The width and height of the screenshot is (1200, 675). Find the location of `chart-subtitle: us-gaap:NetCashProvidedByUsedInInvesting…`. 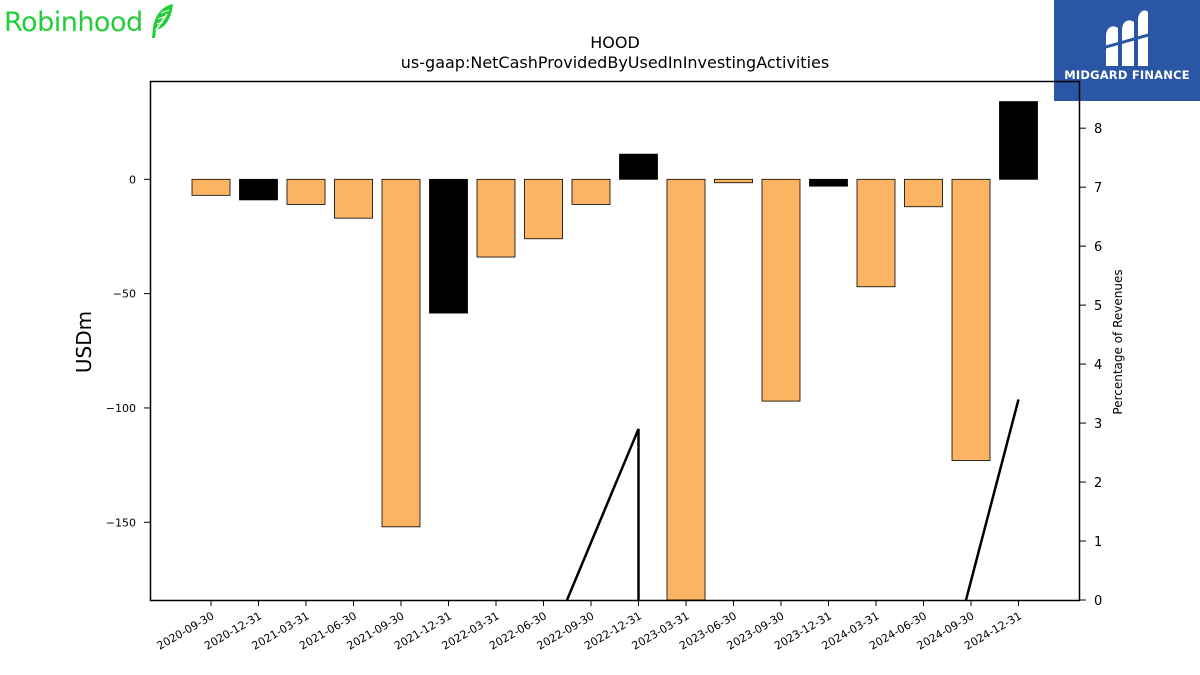

chart-subtitle: us-gaap:NetCashProvidedByUsedInInvesting… is located at coordinates (615, 62).